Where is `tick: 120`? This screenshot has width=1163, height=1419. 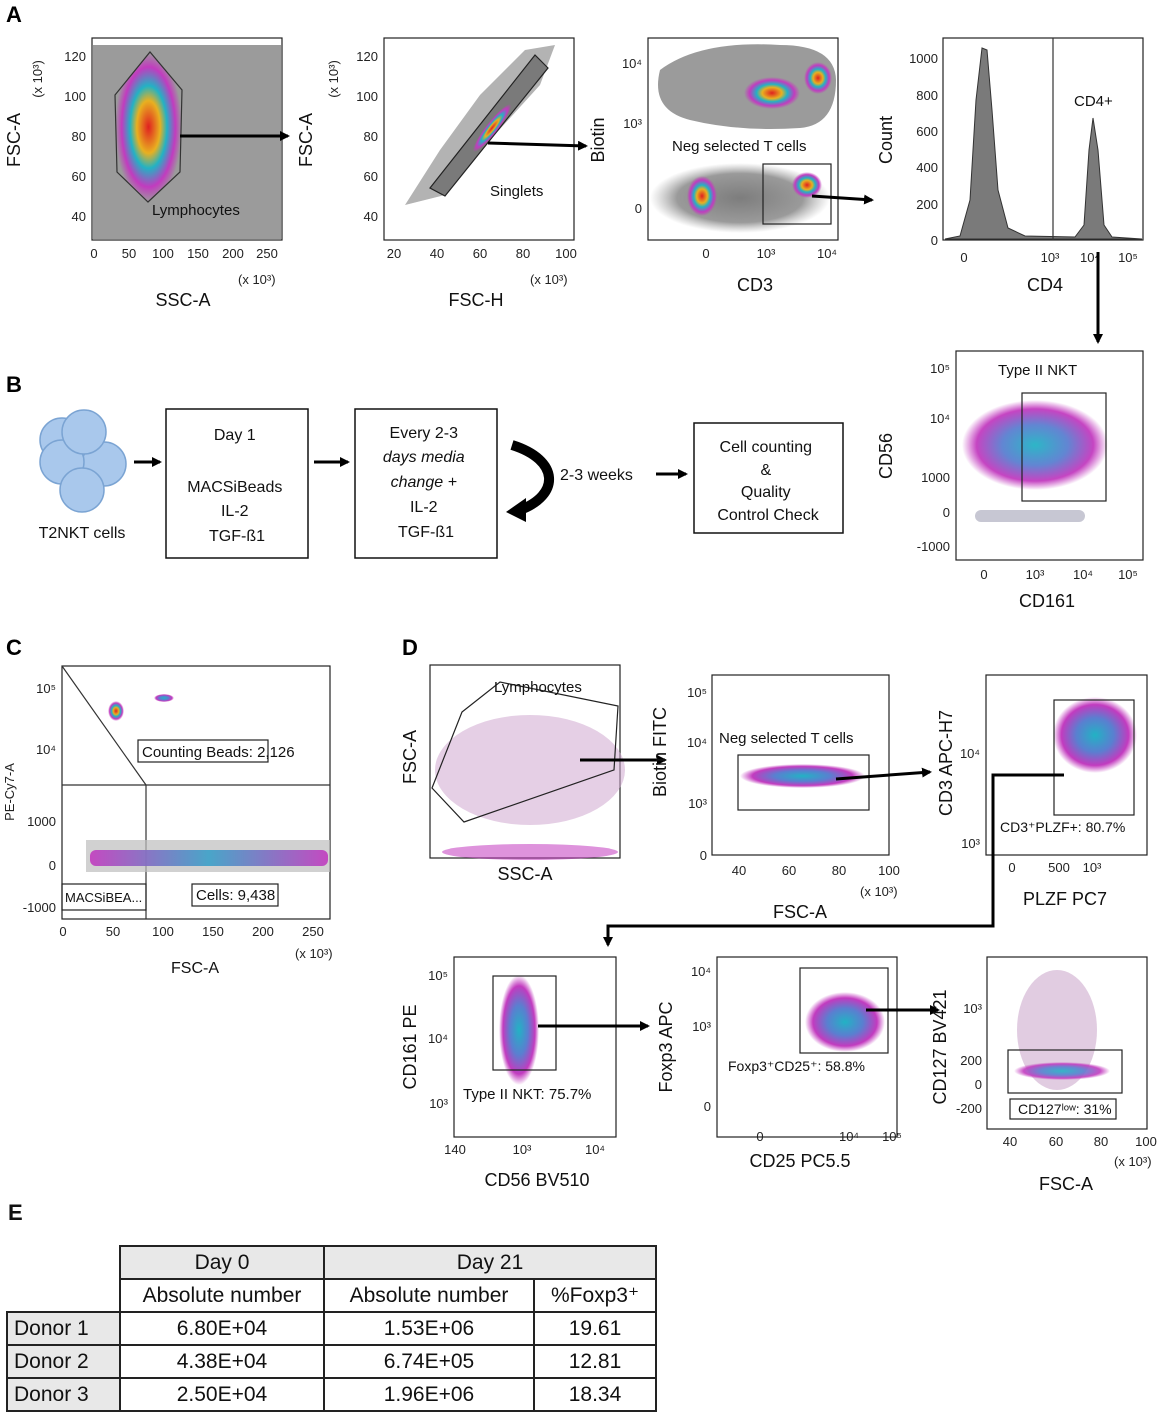
tick: 120 is located at coordinates (367, 56).